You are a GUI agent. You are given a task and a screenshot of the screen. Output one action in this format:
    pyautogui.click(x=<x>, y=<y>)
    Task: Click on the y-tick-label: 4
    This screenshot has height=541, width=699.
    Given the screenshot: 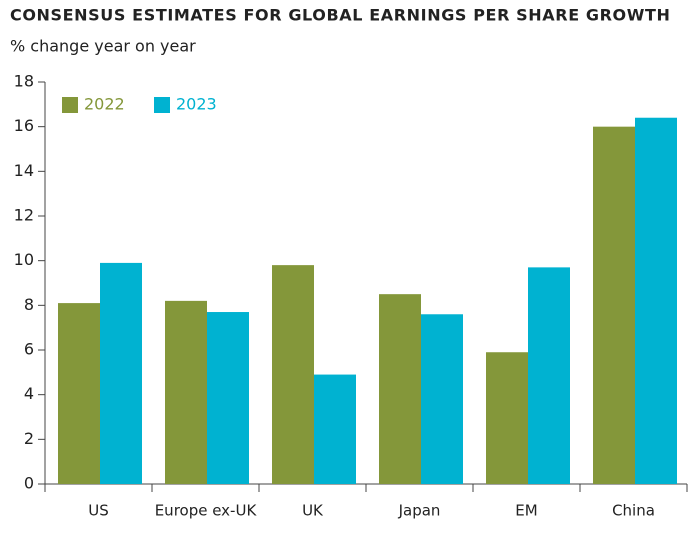 What is the action you would take?
    pyautogui.click(x=29, y=393)
    